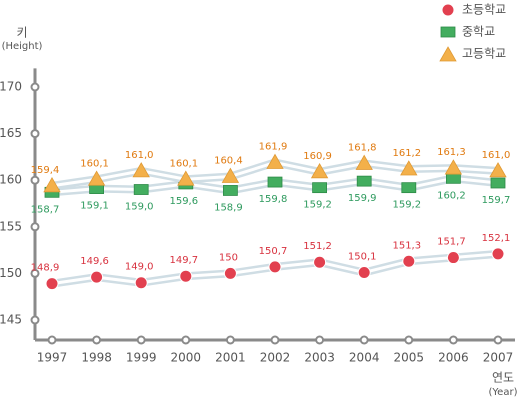 The image size is (522, 397). What do you see at coordinates (503, 378) in the screenshot?
I see `x-axis-title: 연도` at bounding box center [503, 378].